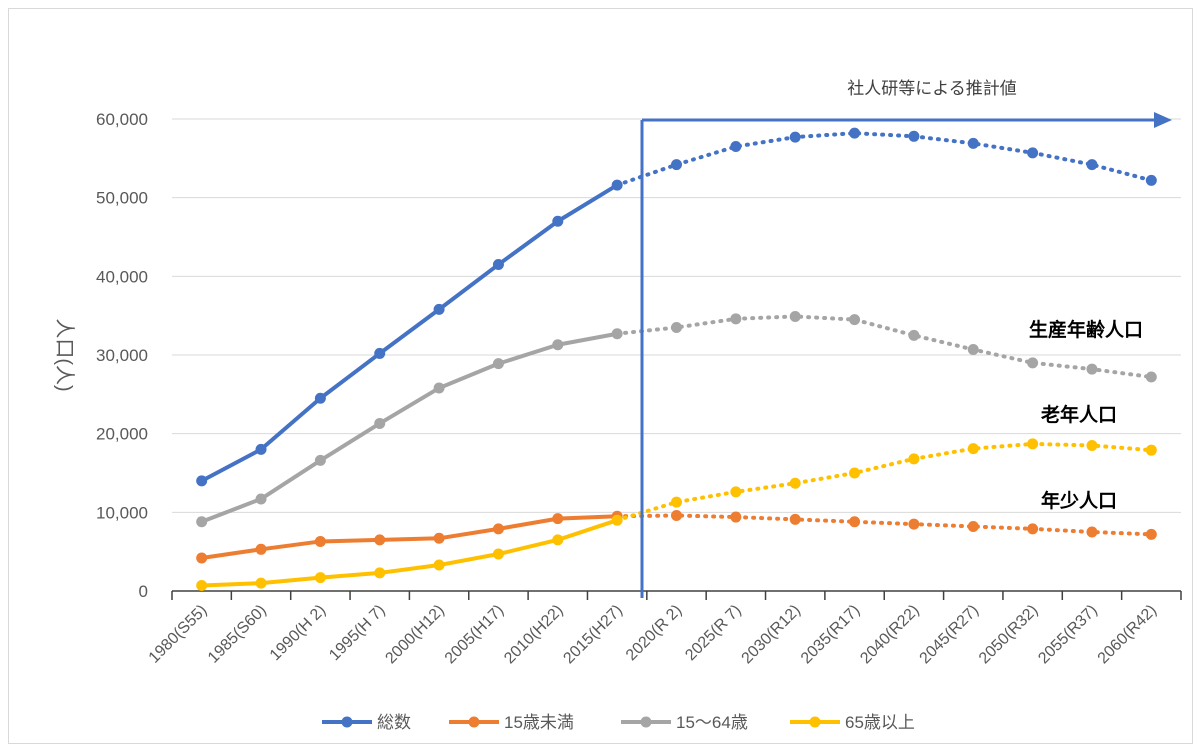 The width and height of the screenshot is (1203, 753). Describe the element at coordinates (1127, 634) in the screenshot. I see `x-tick-label: 2060(R42)` at that location.